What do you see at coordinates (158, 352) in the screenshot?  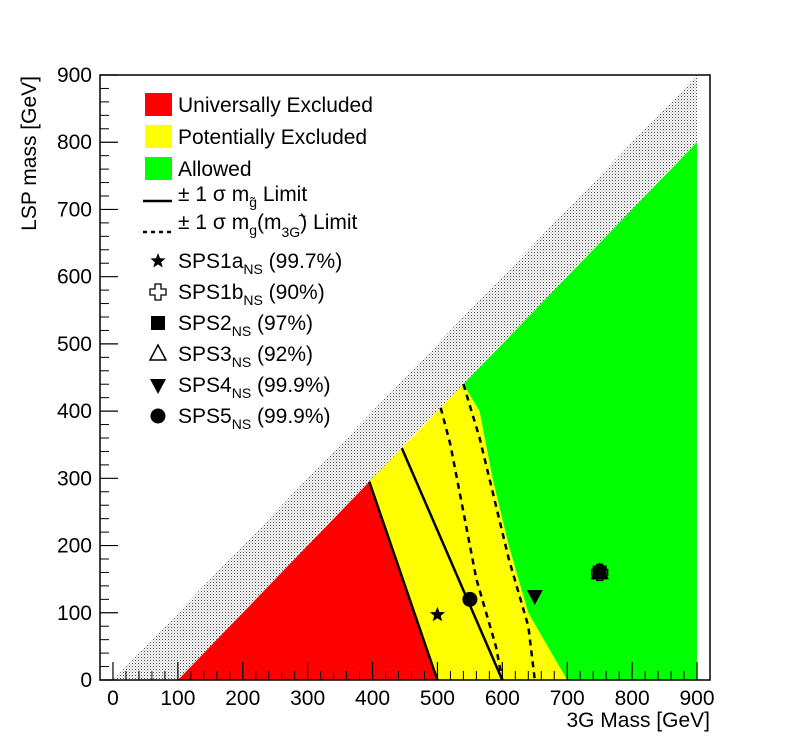 I see `legend-marker-sps3` at bounding box center [158, 352].